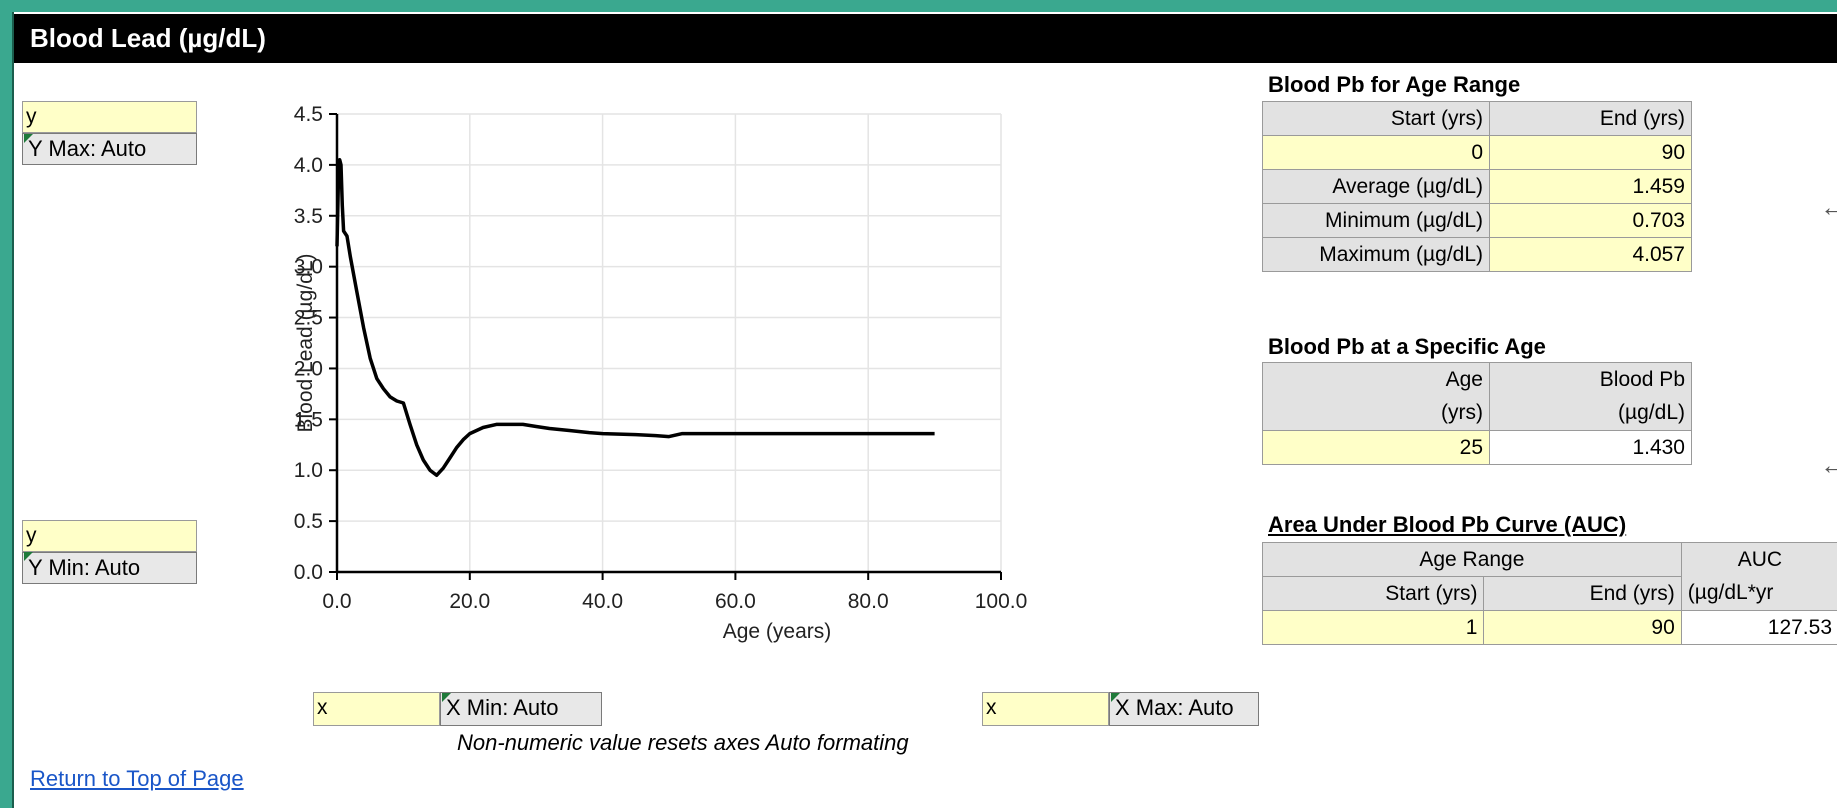  I want to click on age-range-header: Age Range, so click(1472, 559).